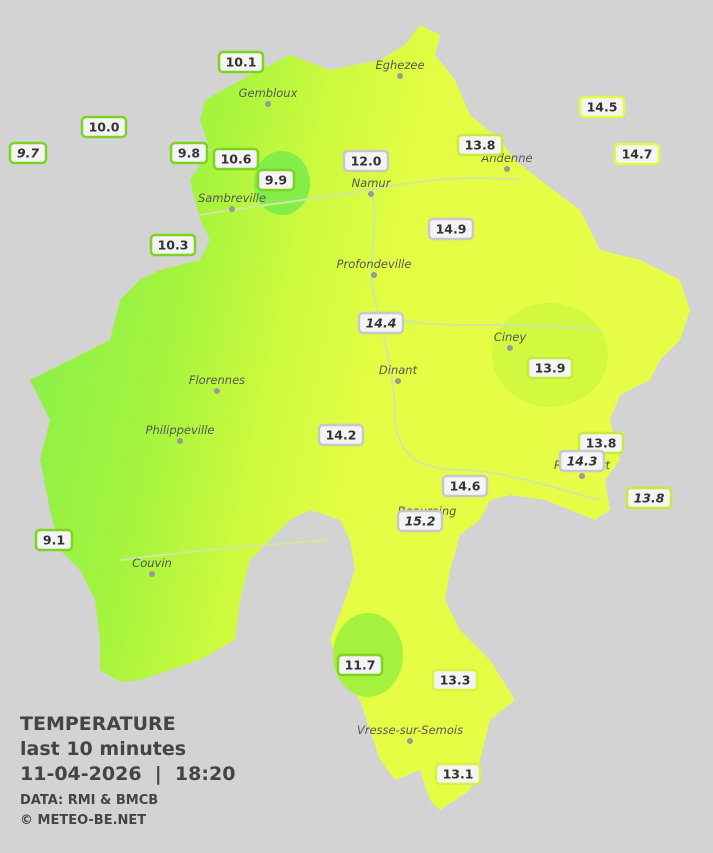 This screenshot has width=713, height=853. I want to click on station-value: 9.9, so click(276, 180).